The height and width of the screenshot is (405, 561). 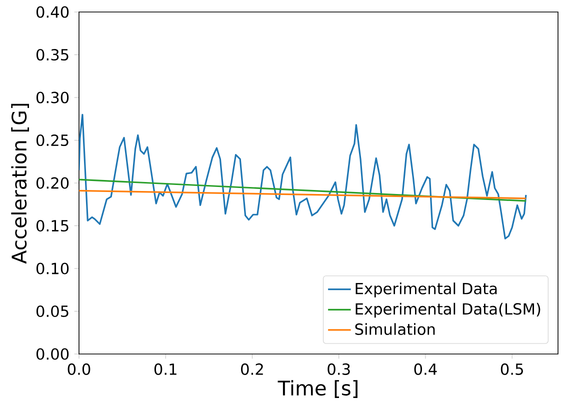 I want to click on x-tick-label: 0.5, so click(x=511, y=369).